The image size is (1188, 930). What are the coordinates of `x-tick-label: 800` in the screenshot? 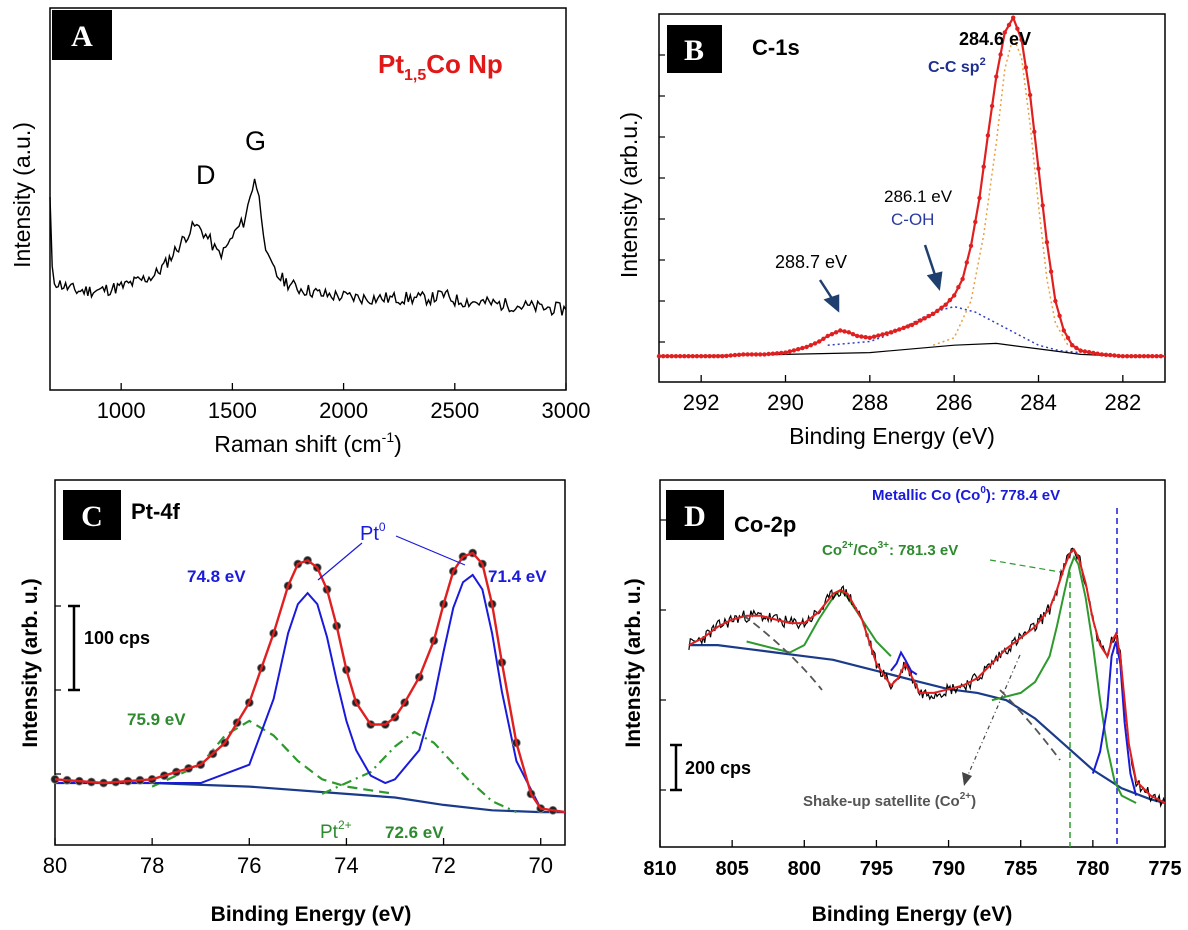 It's located at (804, 869).